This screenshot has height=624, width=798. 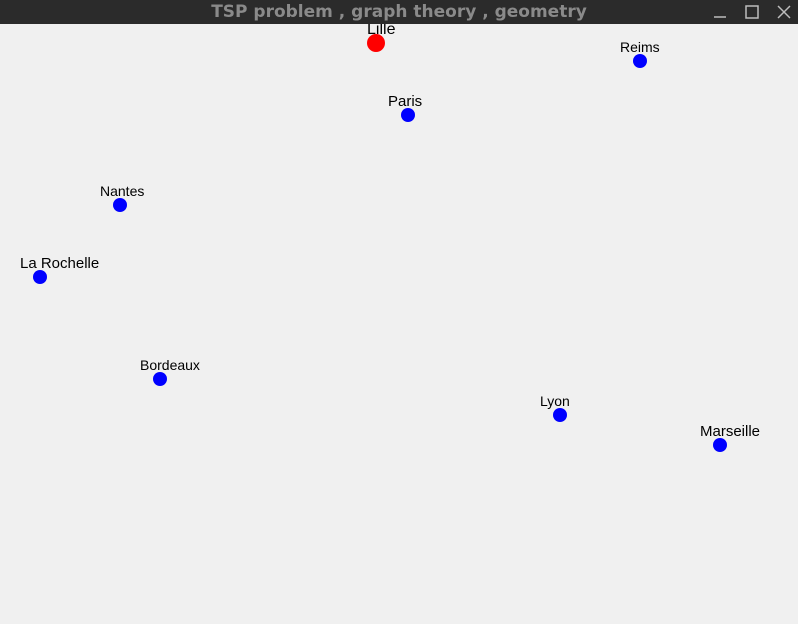 What do you see at coordinates (555, 401) in the screenshot?
I see `city-label: Lyon` at bounding box center [555, 401].